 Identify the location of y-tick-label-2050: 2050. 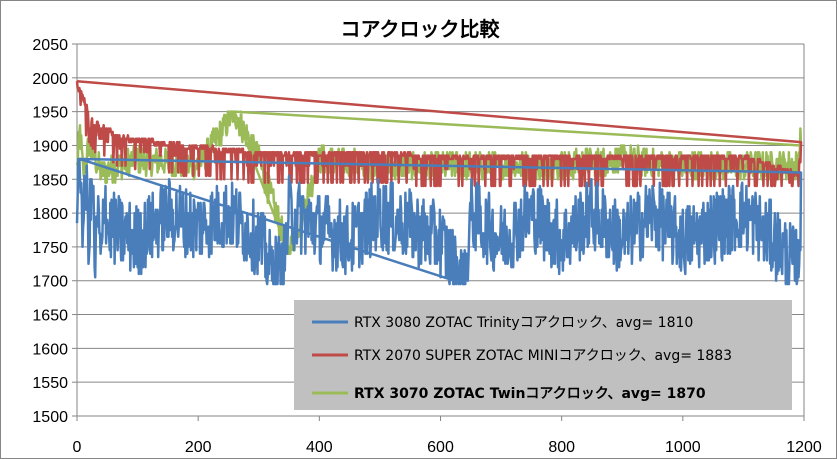
(50, 45).